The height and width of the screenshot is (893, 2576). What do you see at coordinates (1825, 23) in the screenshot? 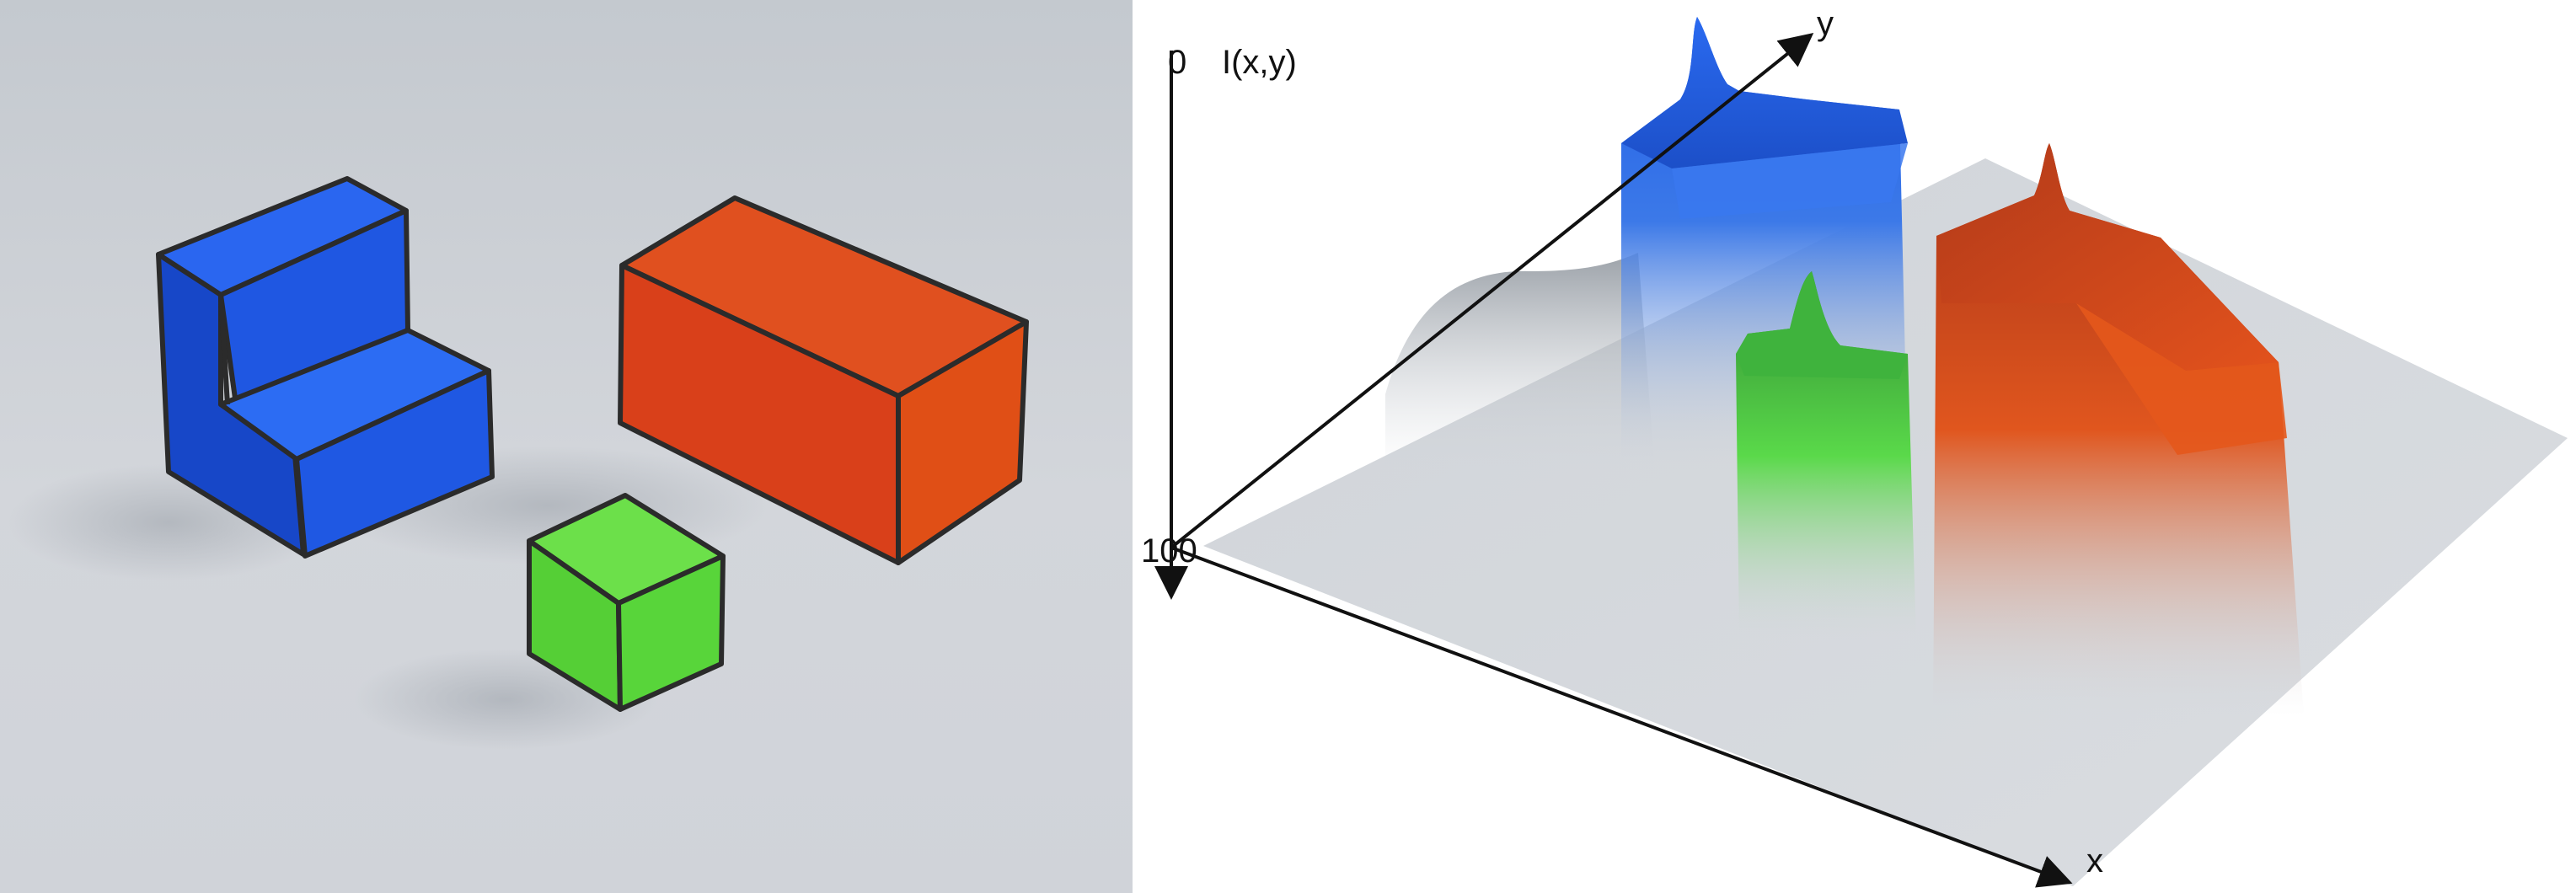
I see `y-axis-label: y` at bounding box center [1825, 23].